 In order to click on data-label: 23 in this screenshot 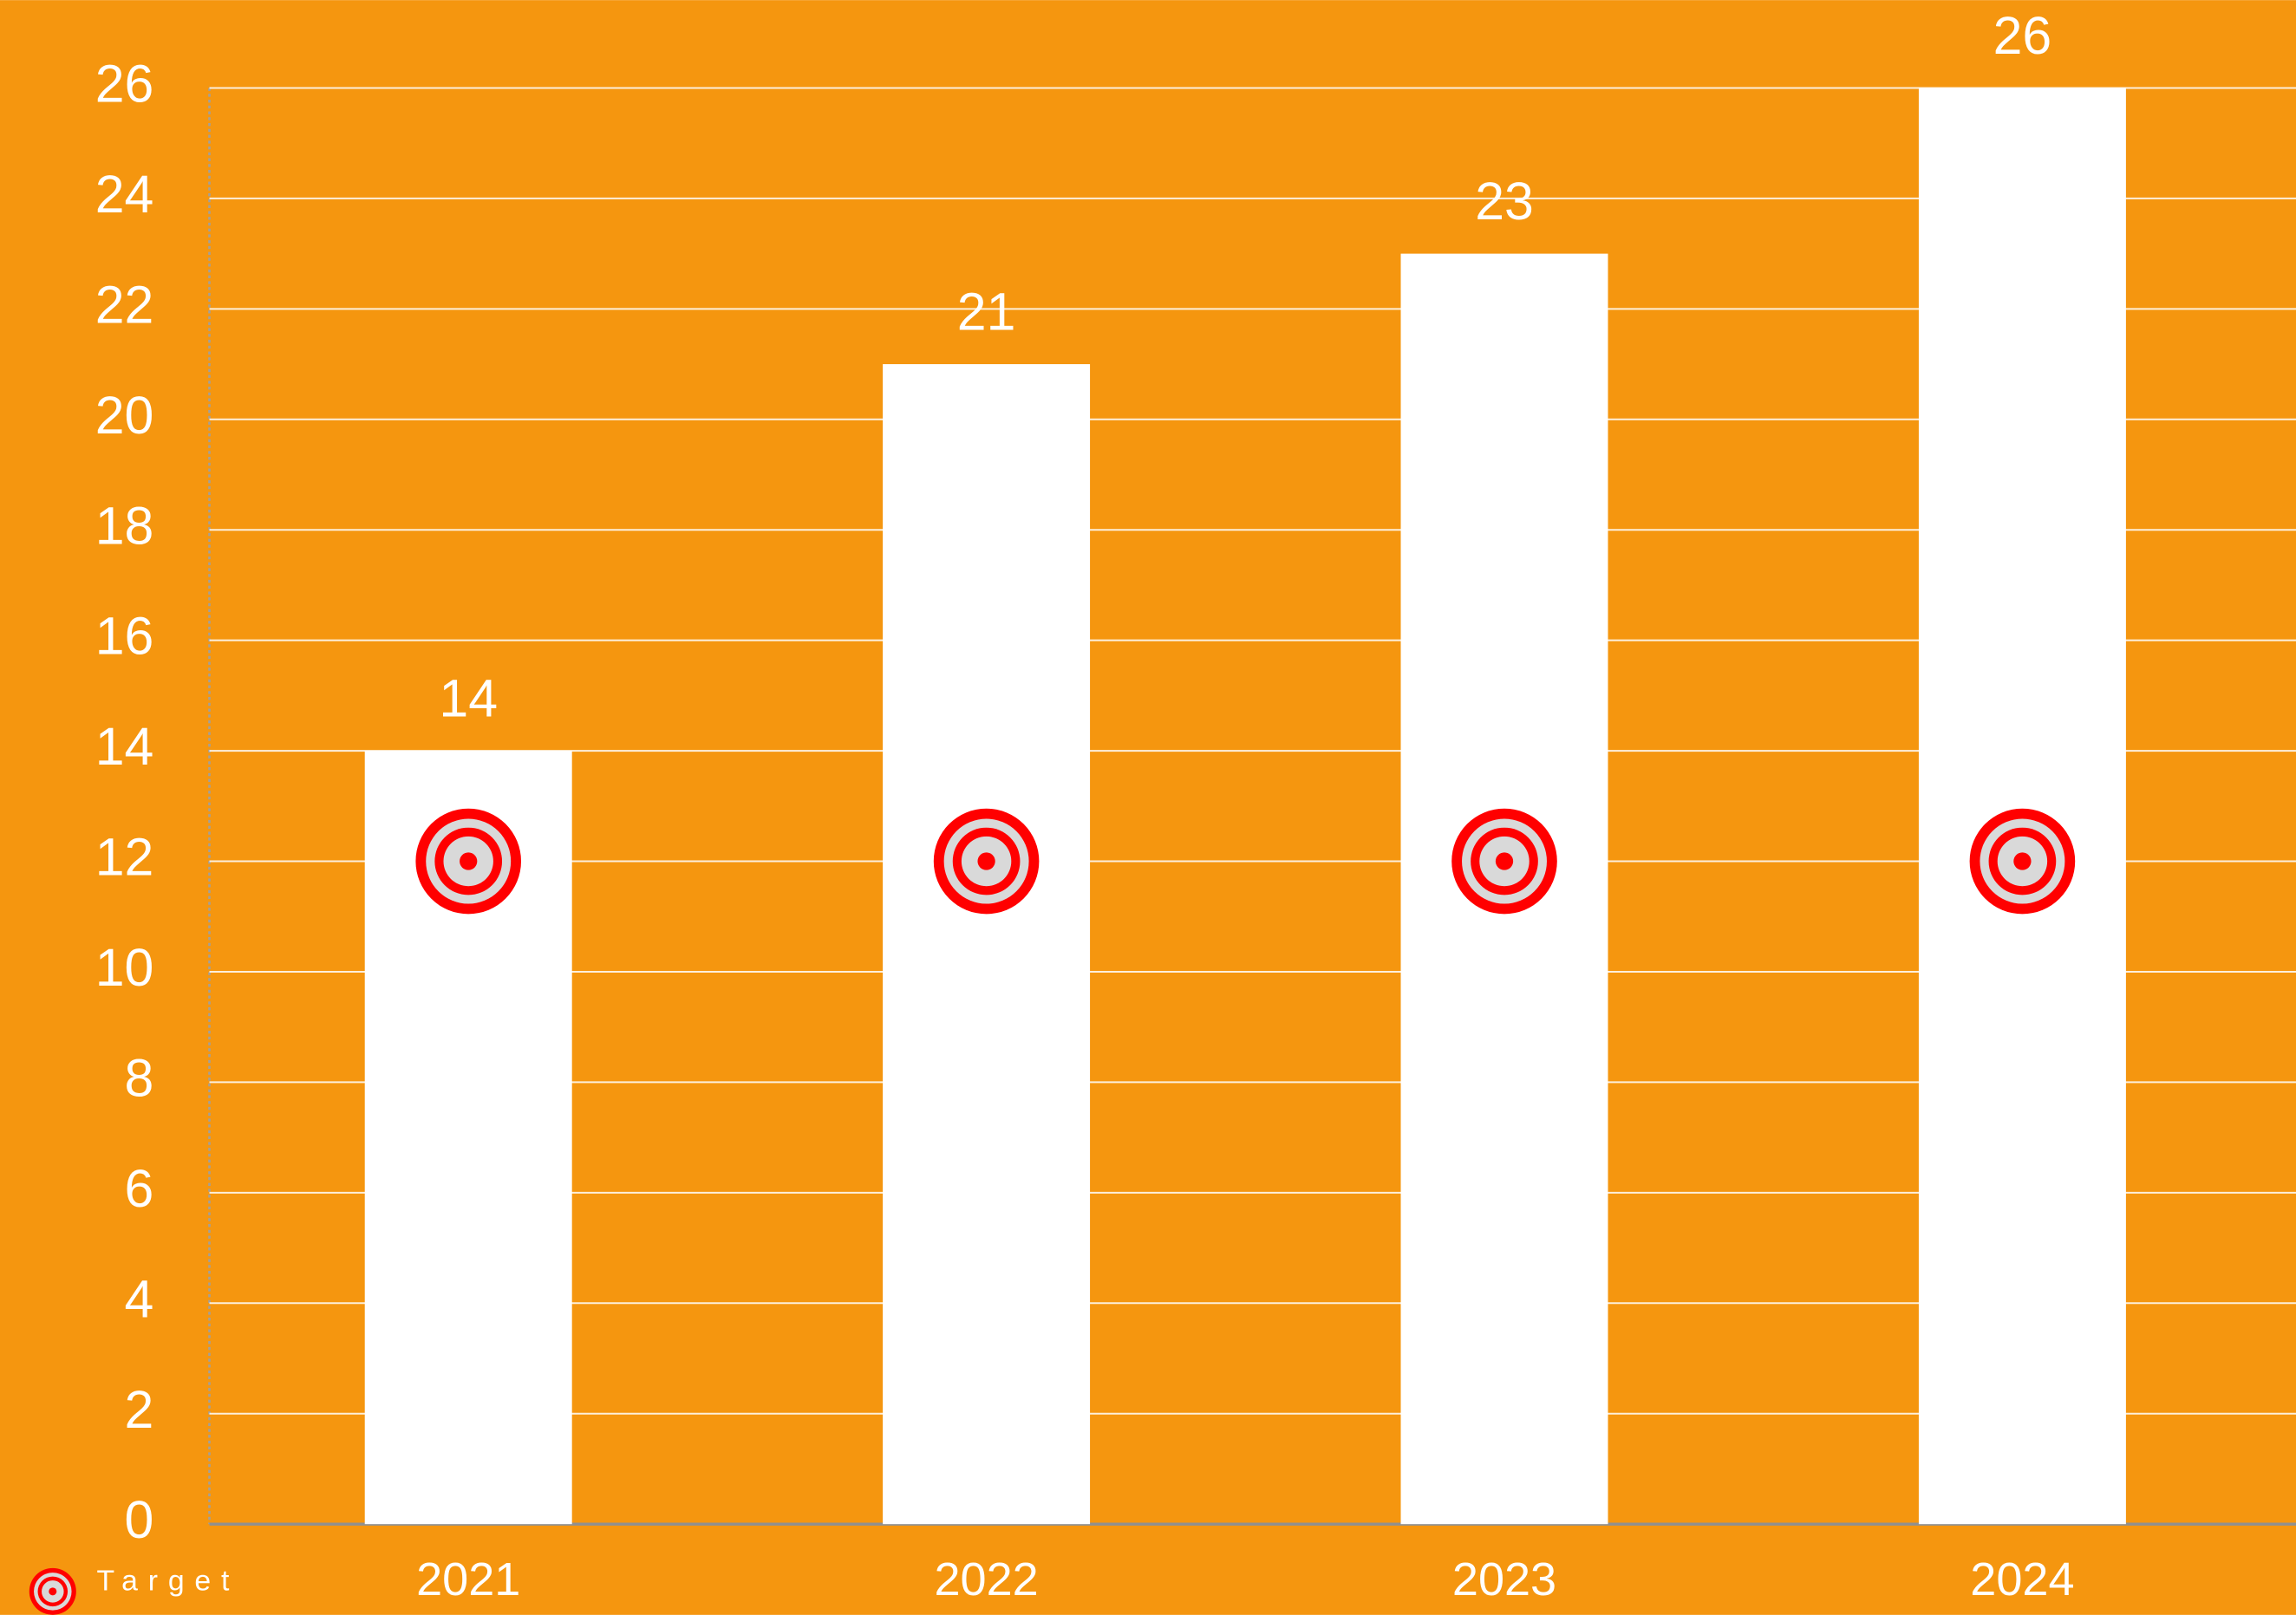, I will do `click(1505, 201)`.